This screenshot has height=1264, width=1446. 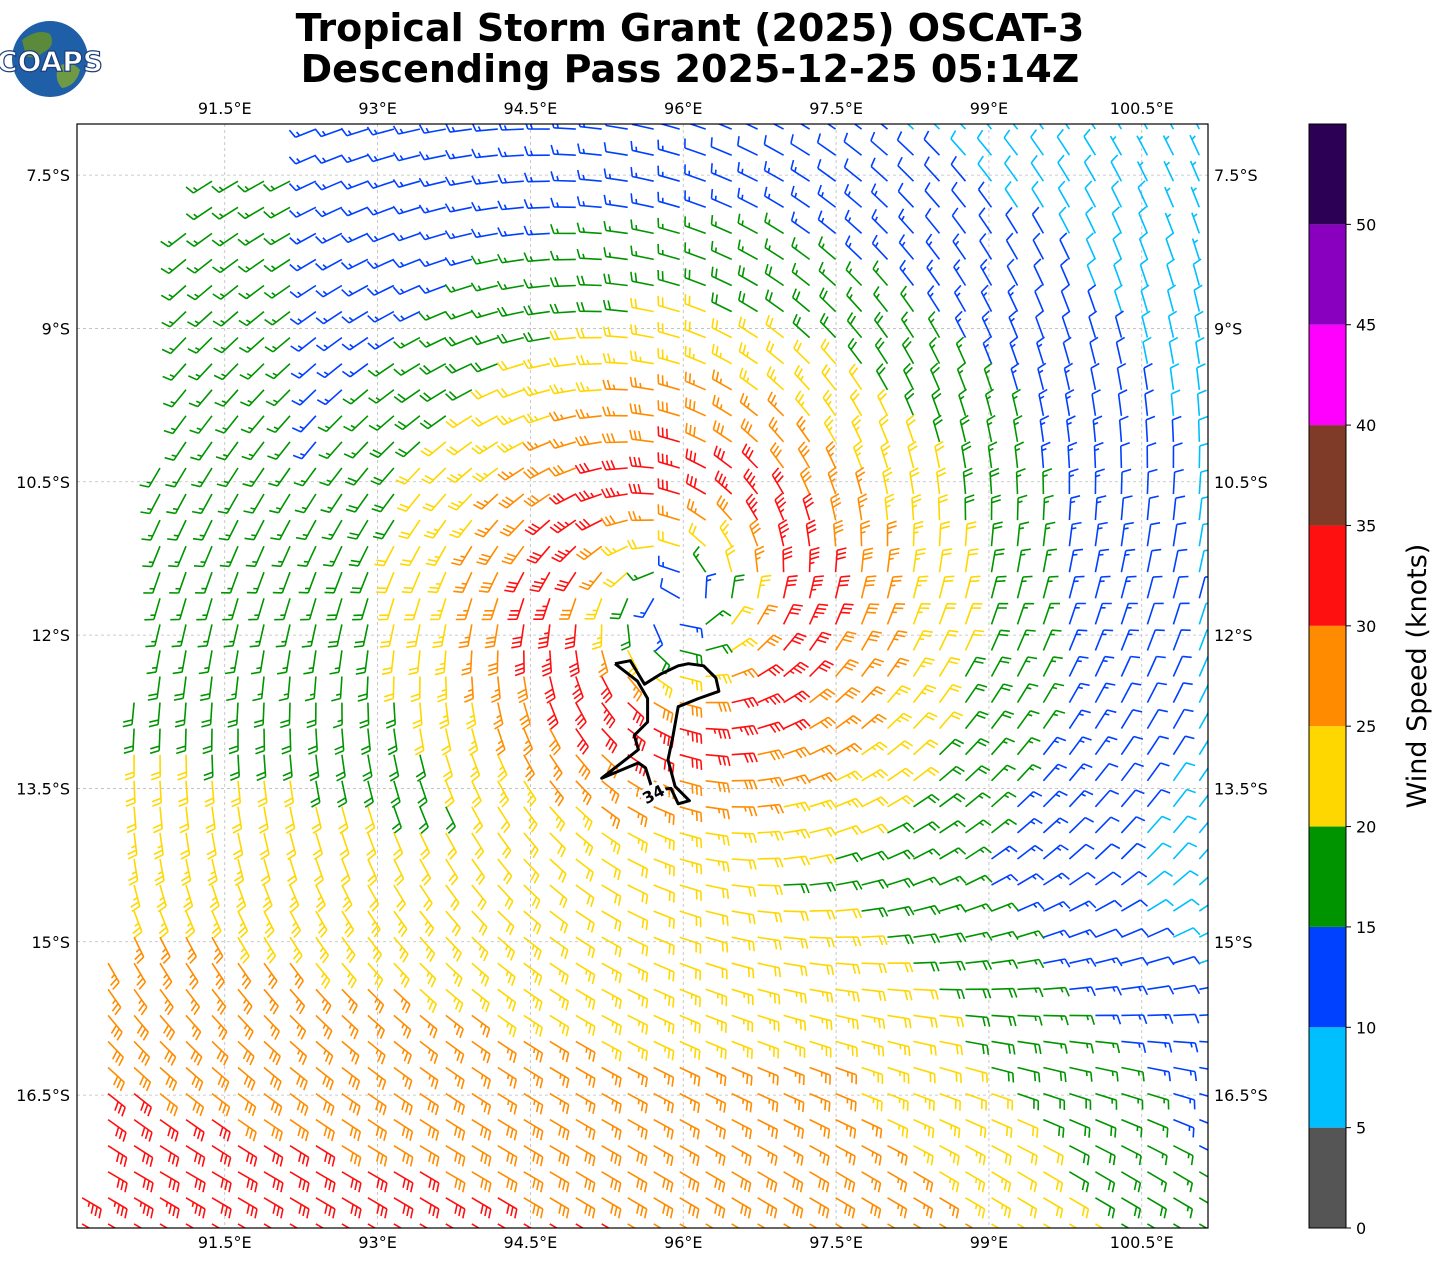 What do you see at coordinates (1366, 325) in the screenshot?
I see `colorbar-tick-label: 45` at bounding box center [1366, 325].